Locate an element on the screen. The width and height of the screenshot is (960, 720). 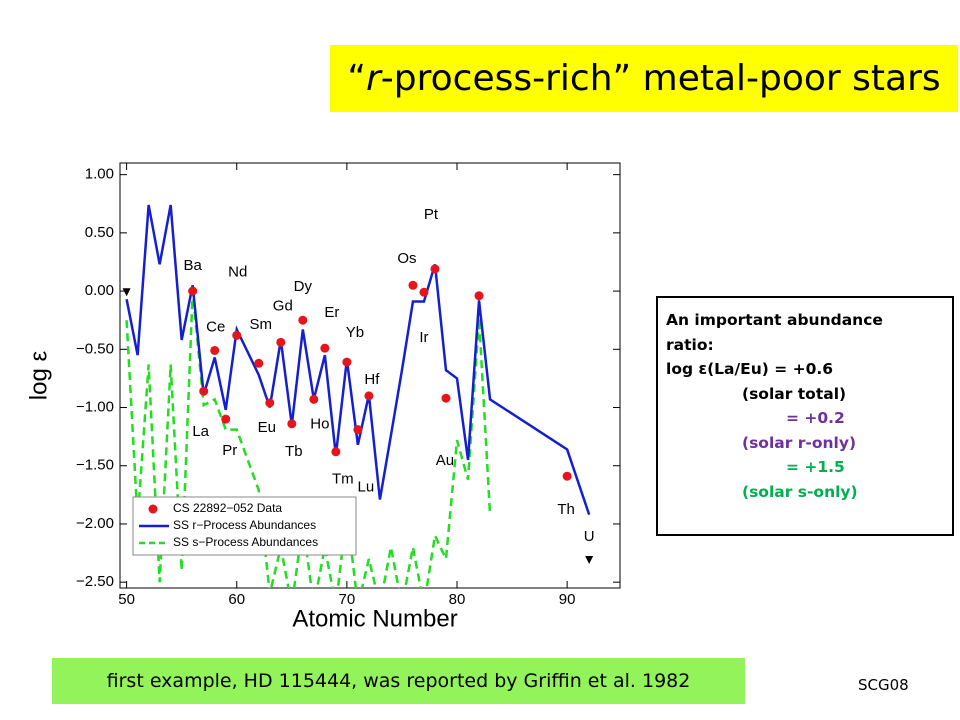
info-line: log ε(La/Eu) = +0.6 is located at coordinates (750, 369).